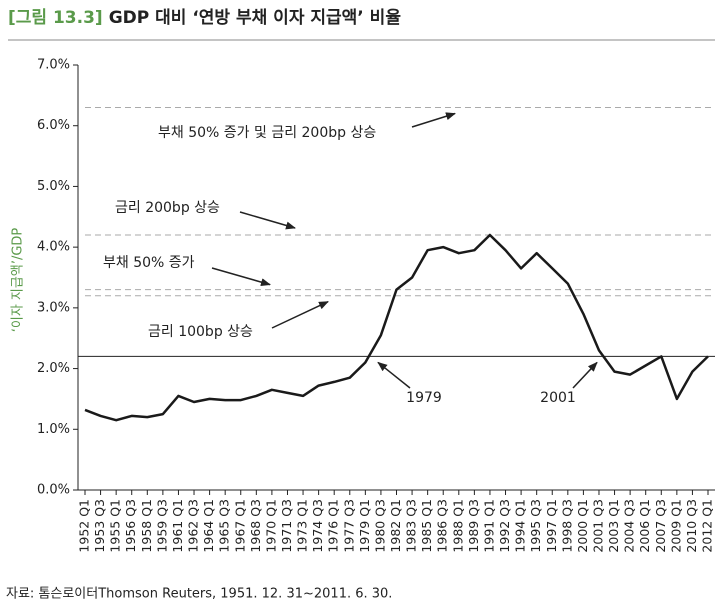 The height and width of the screenshot is (611, 721). I want to click on x-tick-label: 1961 Q1, so click(177, 526).